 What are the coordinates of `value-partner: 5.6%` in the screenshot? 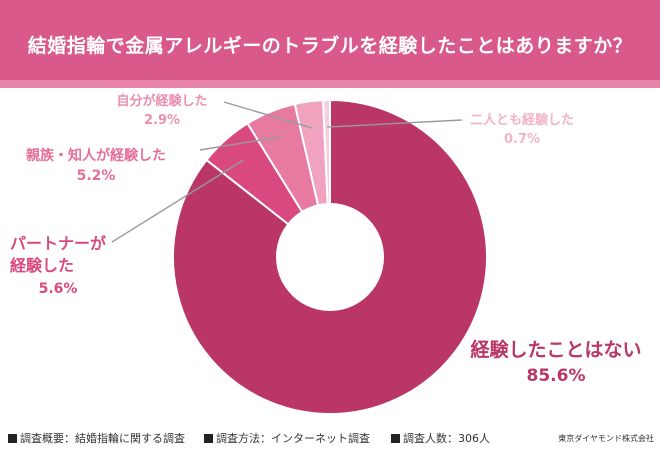 It's located at (58, 289).